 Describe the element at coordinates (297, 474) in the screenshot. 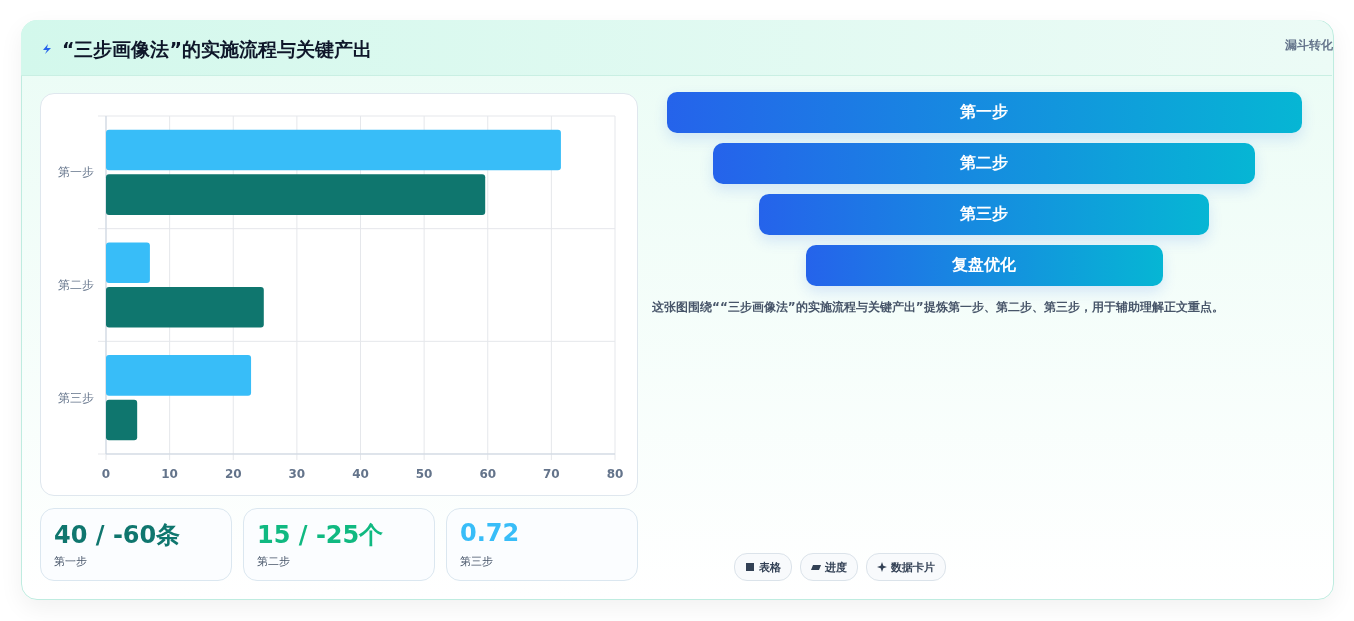

I see `x-tick-label: 30` at that location.